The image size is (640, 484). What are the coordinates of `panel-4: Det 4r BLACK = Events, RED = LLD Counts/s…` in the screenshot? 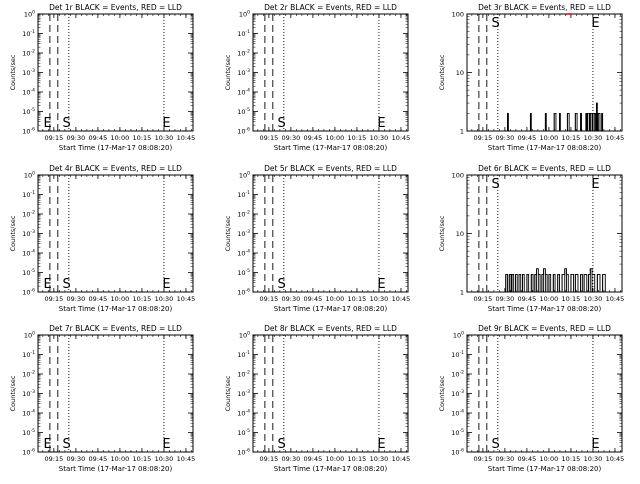 It's located at (102, 238).